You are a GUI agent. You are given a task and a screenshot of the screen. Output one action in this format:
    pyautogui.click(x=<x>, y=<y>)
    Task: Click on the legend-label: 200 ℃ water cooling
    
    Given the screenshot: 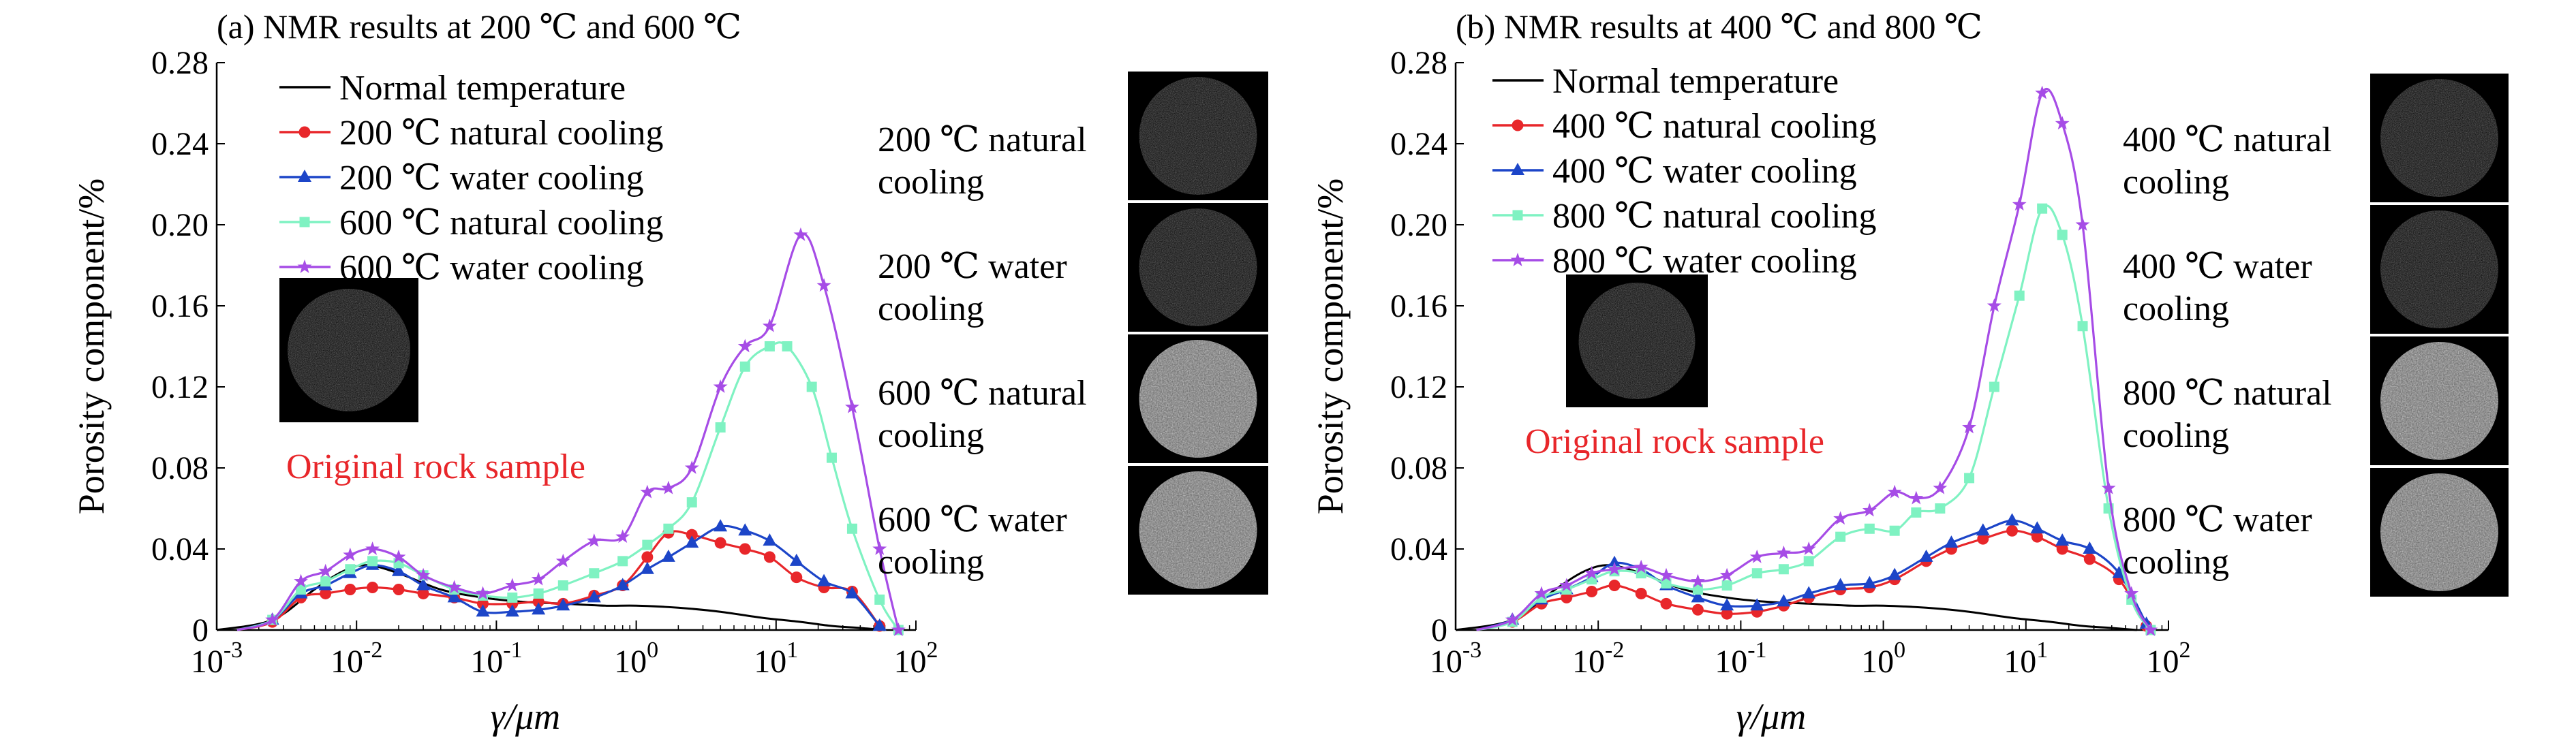 What is the action you would take?
    pyautogui.click(x=492, y=179)
    